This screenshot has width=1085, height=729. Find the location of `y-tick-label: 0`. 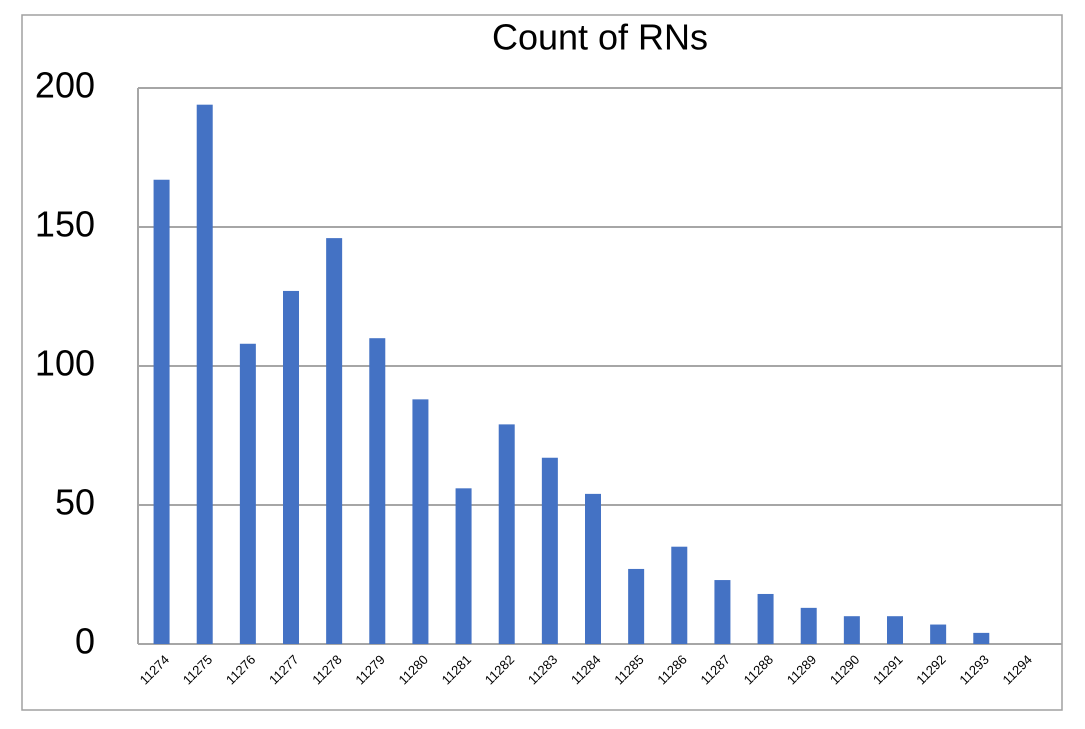

y-tick-label: 0 is located at coordinates (85, 641).